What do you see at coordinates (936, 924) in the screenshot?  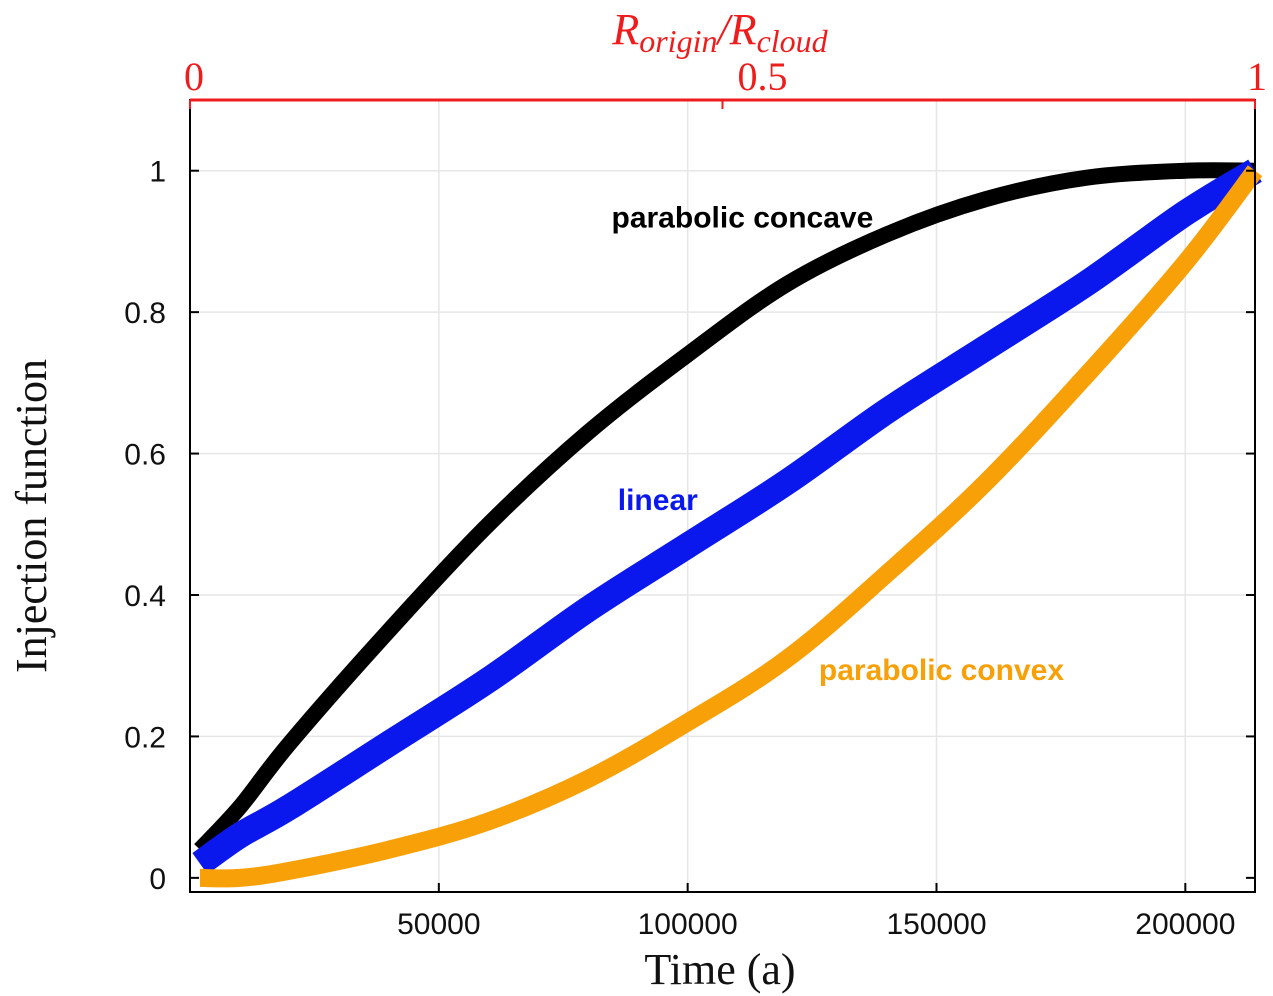 I see `x-tick-label: 150000` at bounding box center [936, 924].